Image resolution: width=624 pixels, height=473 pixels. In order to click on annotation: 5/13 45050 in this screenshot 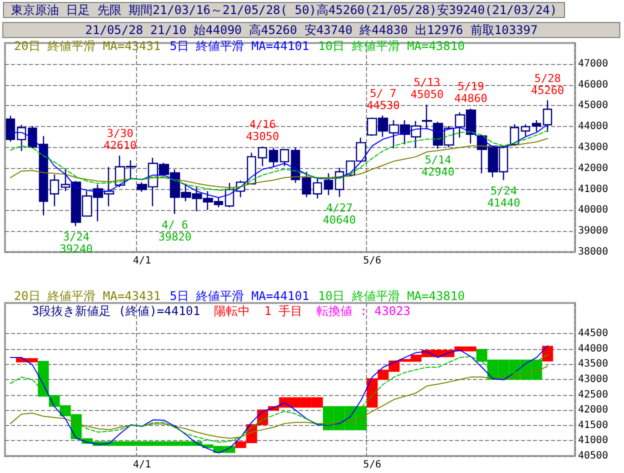, I will do `click(427, 89)`.